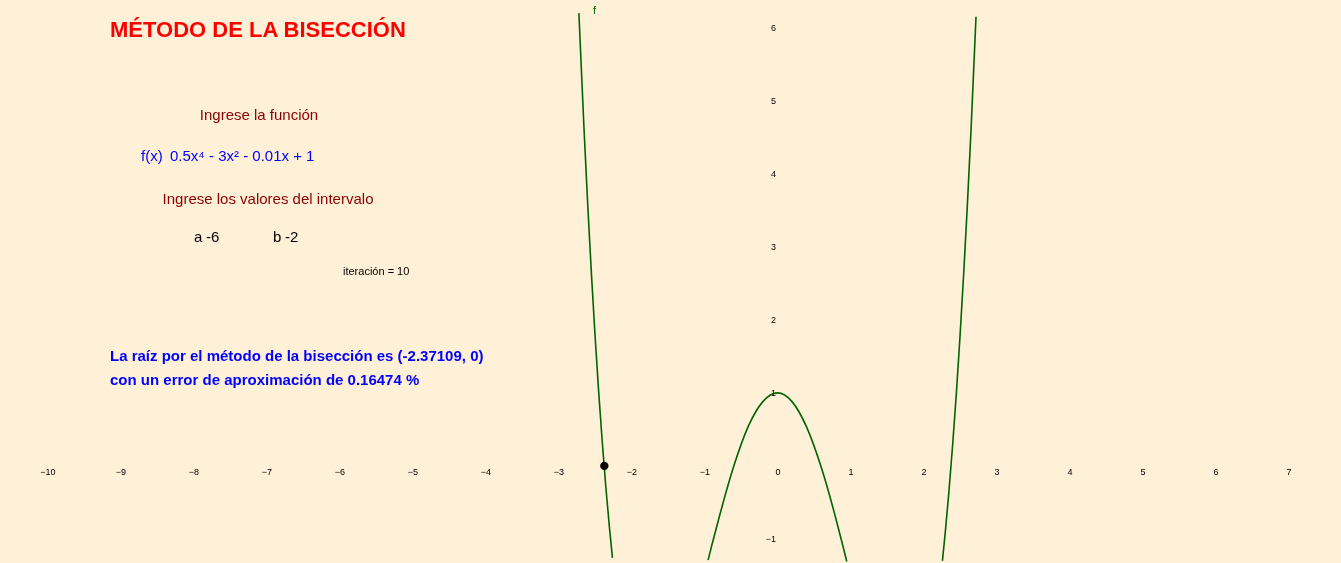  What do you see at coordinates (242, 155) in the screenshot?
I see `annotation: 0.5x⁴ - 3x² - 0.01x + 1` at bounding box center [242, 155].